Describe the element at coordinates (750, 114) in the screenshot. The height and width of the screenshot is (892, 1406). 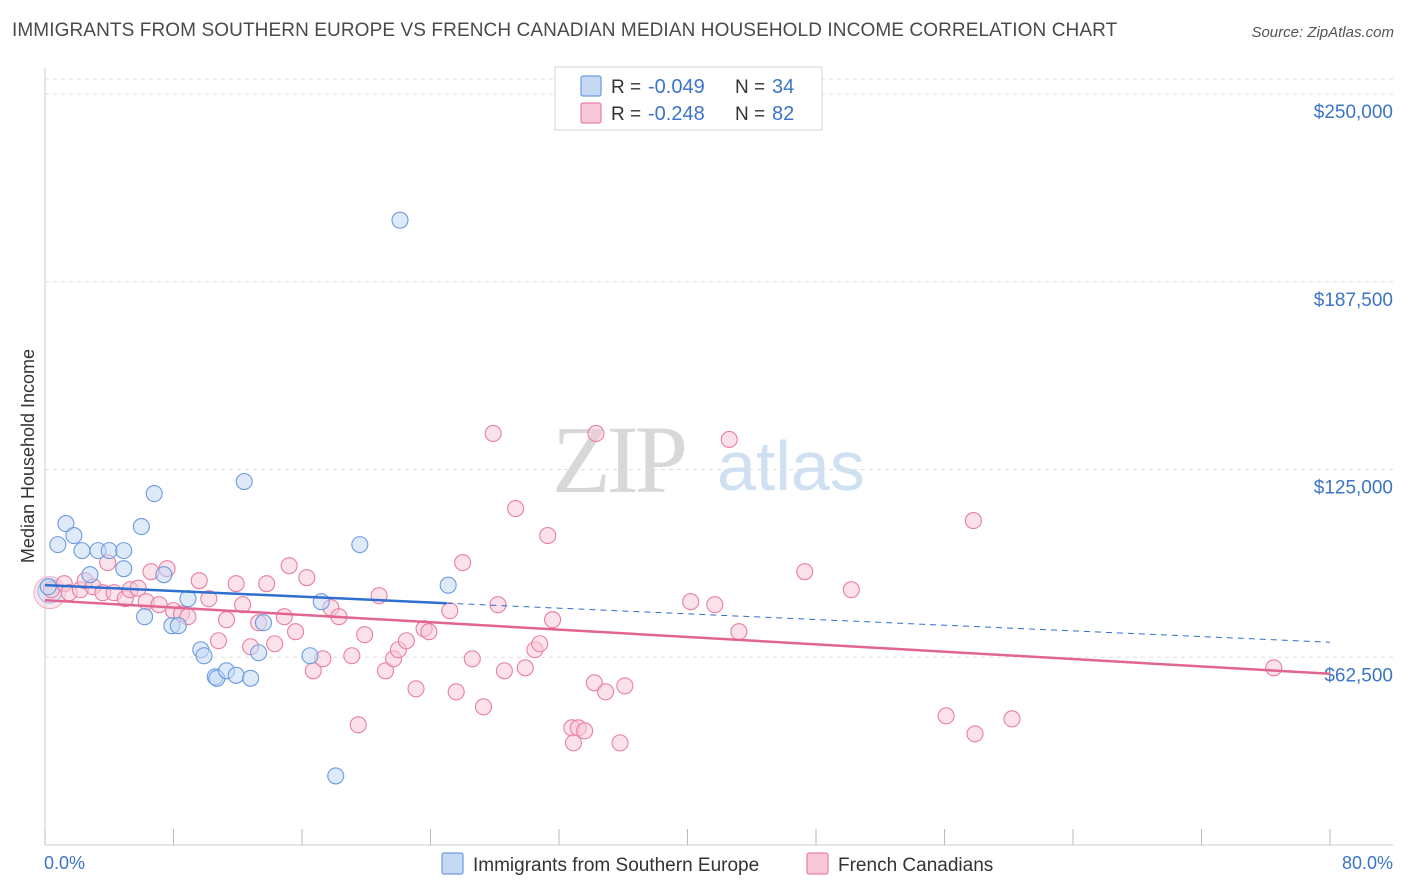
I see `legend-n-label-pink: N =` at that location.